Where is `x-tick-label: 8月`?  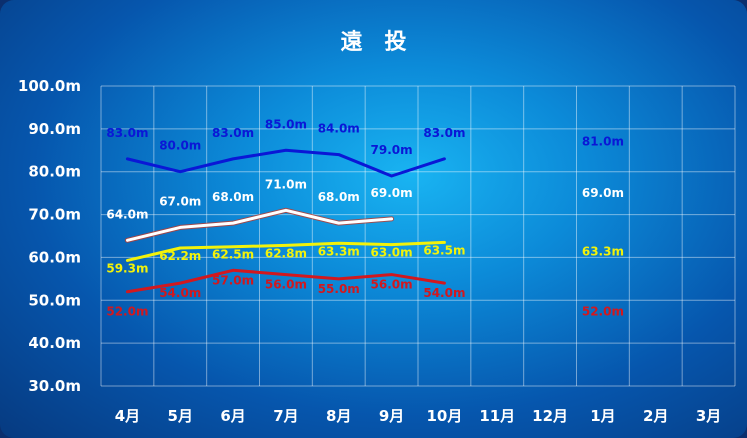 x-tick-label: 8月 is located at coordinates (338, 416).